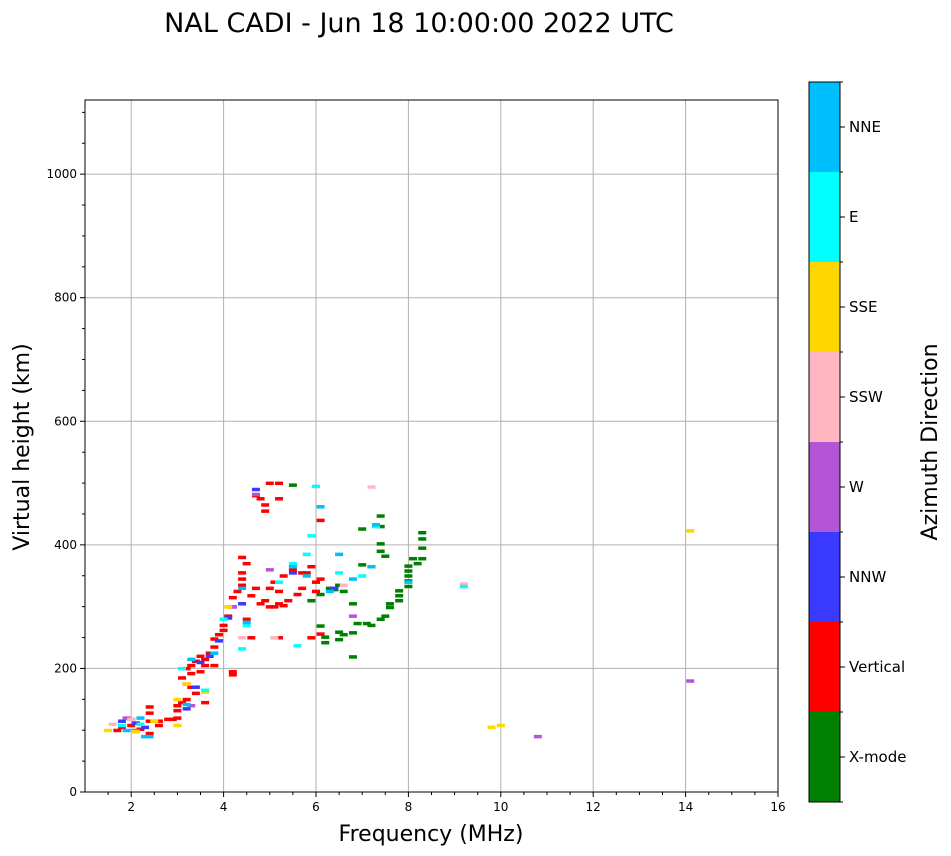 Image resolution: width=951 pixels, height=856 pixels. I want to click on y-tick-label: 600, so click(65, 421).